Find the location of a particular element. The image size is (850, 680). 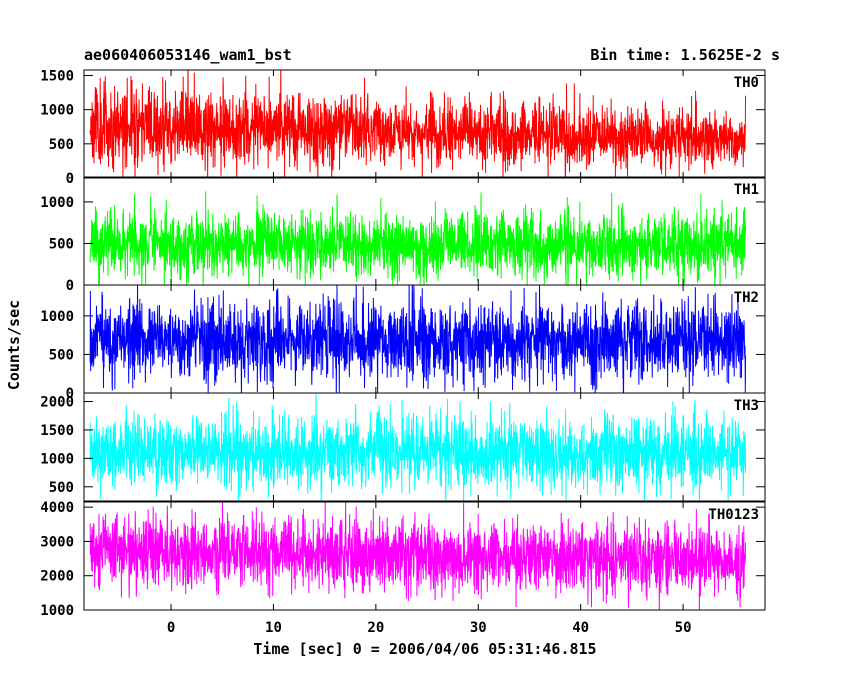

x-axis-label: Time [sec] 0 = 2006/04/06 05:31:46.815 is located at coordinates (424, 649).